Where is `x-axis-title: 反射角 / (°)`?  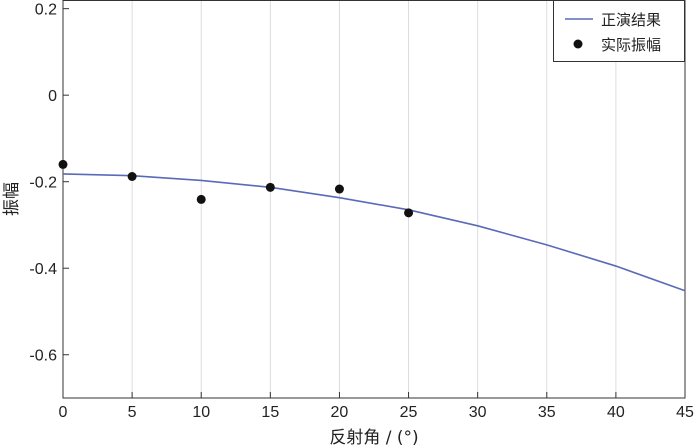 x-axis-title: 反射角 / (°) is located at coordinates (373, 438).